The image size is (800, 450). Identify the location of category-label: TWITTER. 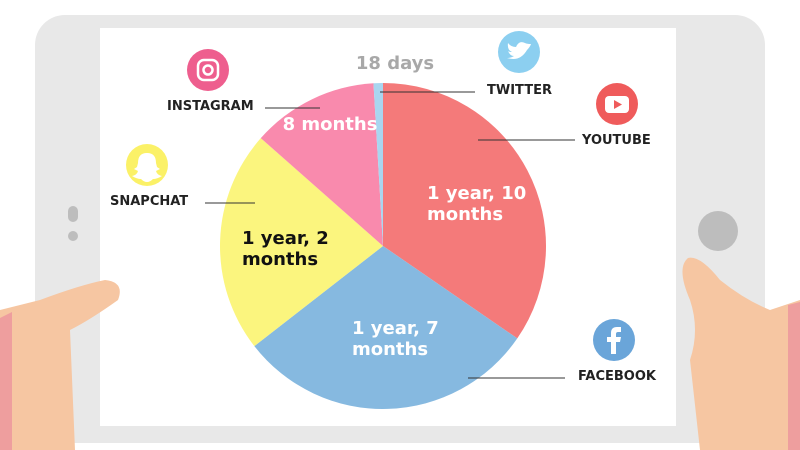
(519, 90).